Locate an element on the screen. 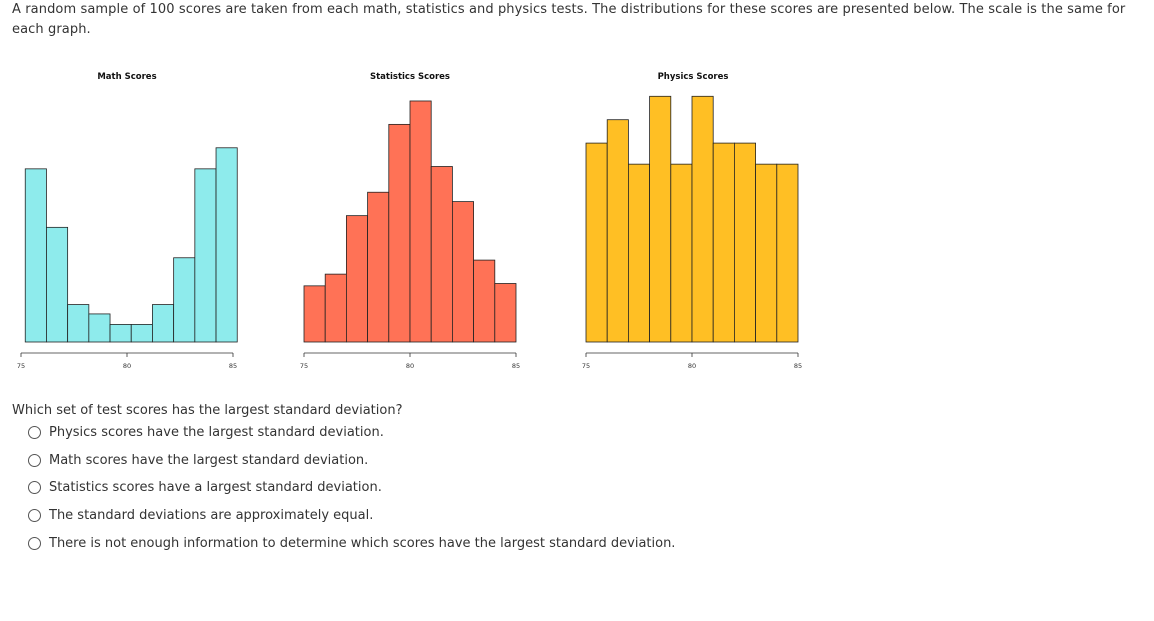 This screenshot has height=621, width=1154. statistics-scores-histogram: Statistics Scores 75 80 85 is located at coordinates (410, 221).